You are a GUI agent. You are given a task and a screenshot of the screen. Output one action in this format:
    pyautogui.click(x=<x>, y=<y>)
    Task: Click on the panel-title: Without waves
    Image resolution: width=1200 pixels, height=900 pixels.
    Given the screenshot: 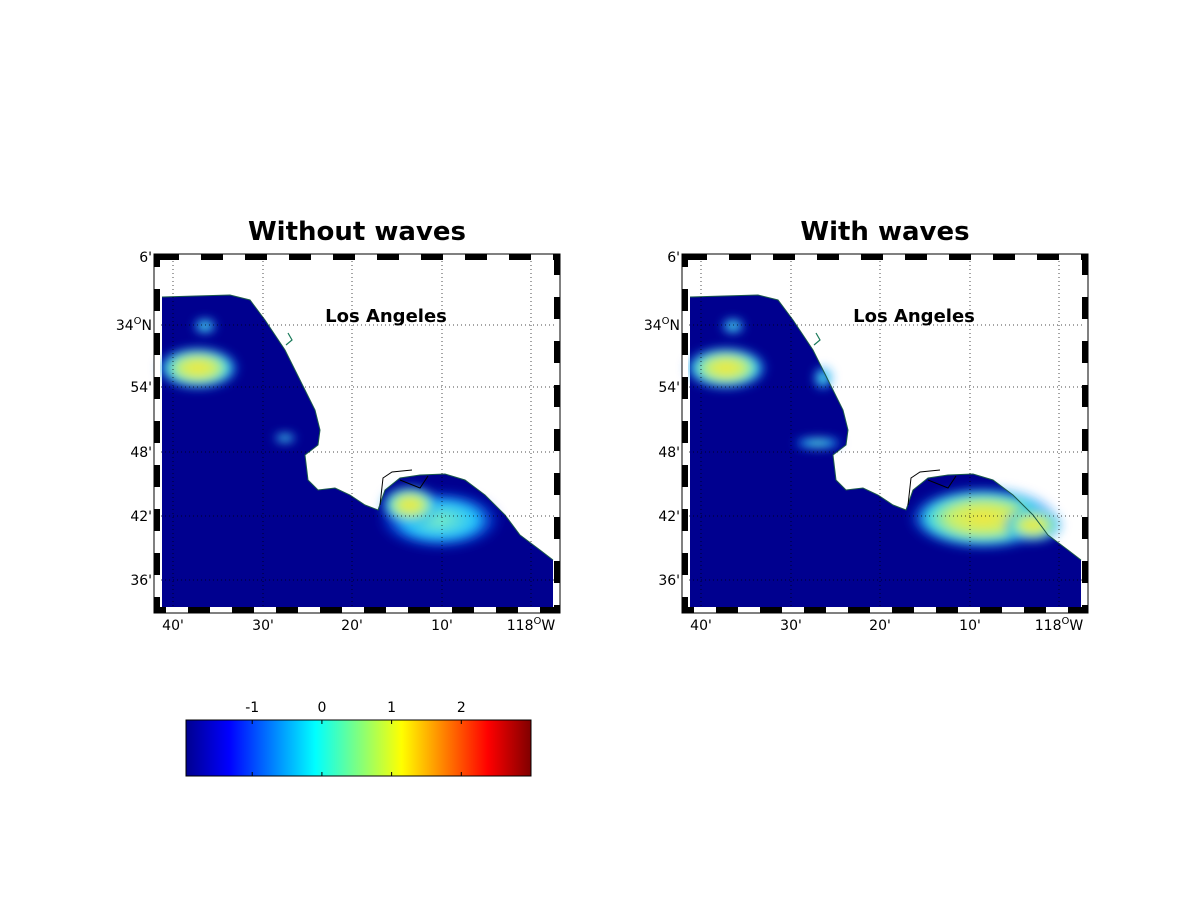 What is the action you would take?
    pyautogui.click(x=357, y=232)
    